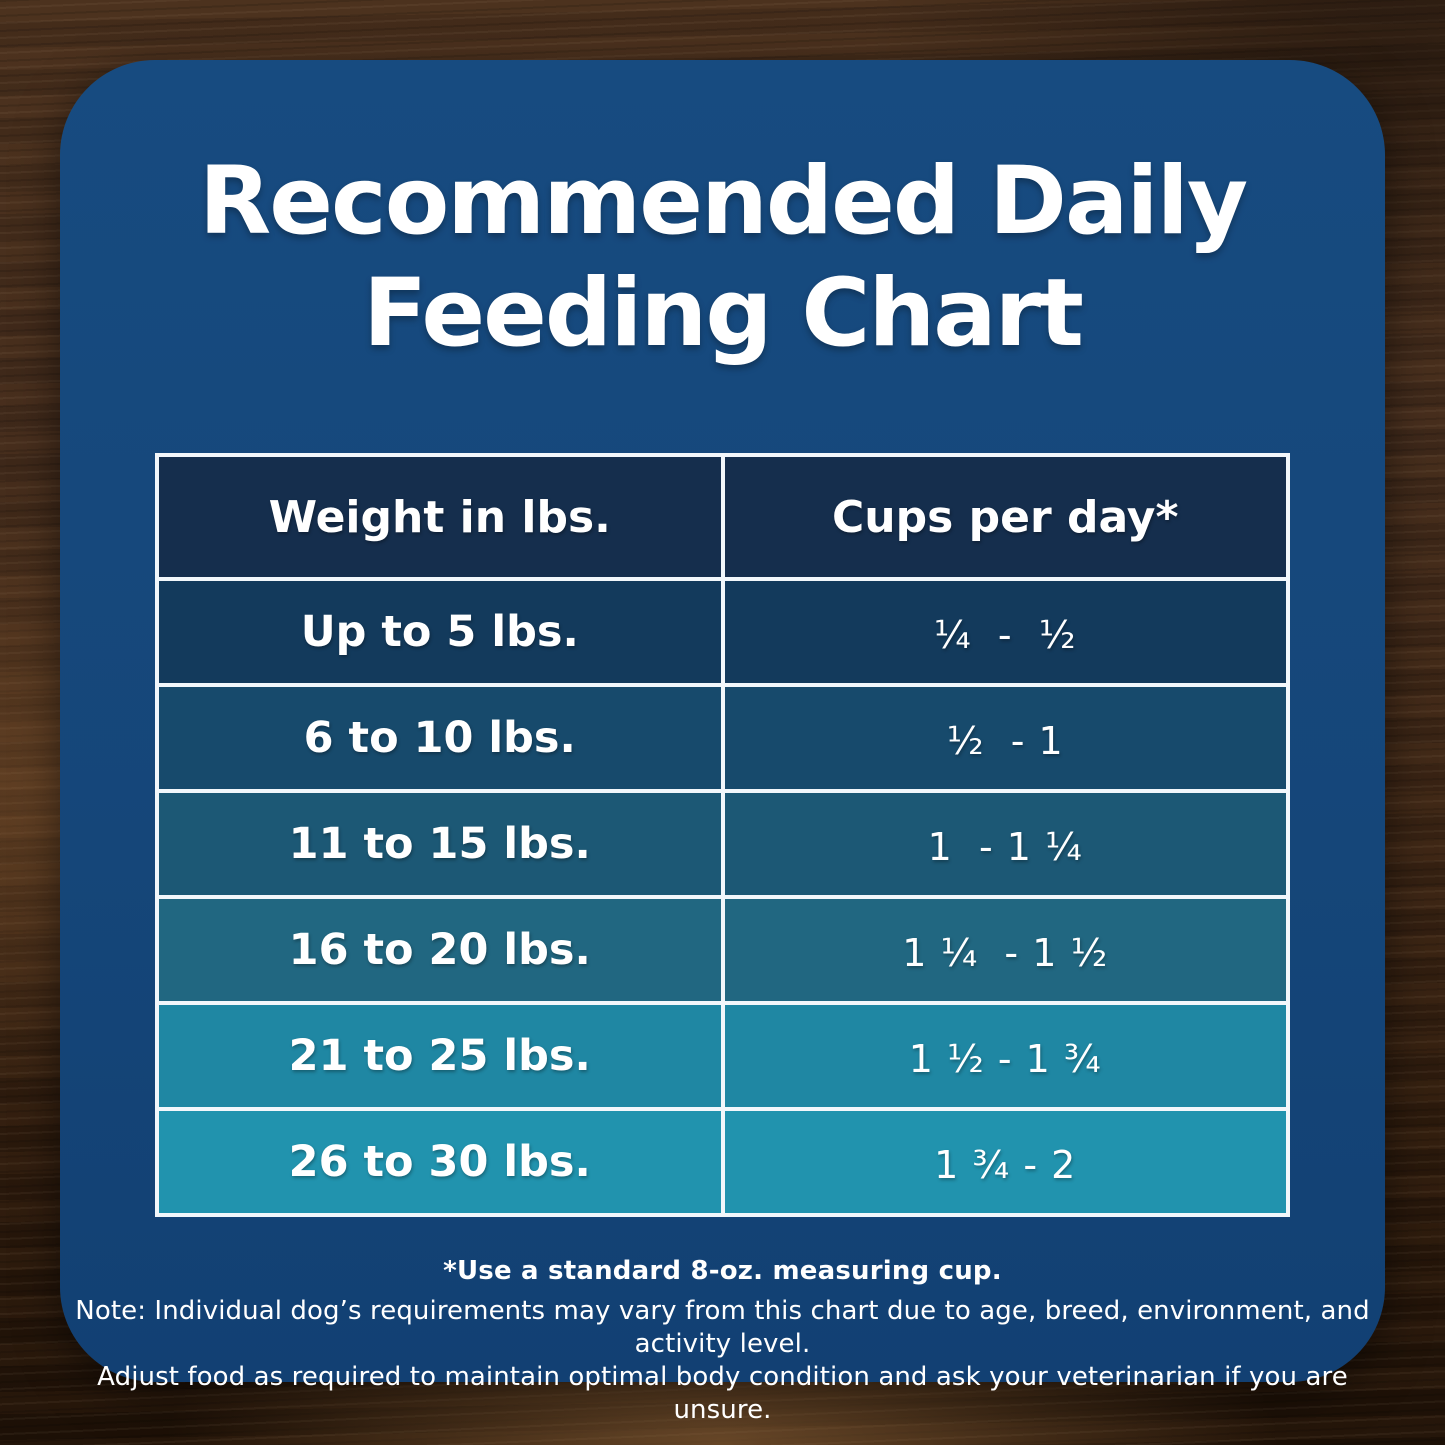 The width and height of the screenshot is (1445, 1445). What do you see at coordinates (1005, 847) in the screenshot?
I see `cups-cell: 1 - 1 ¼` at bounding box center [1005, 847].